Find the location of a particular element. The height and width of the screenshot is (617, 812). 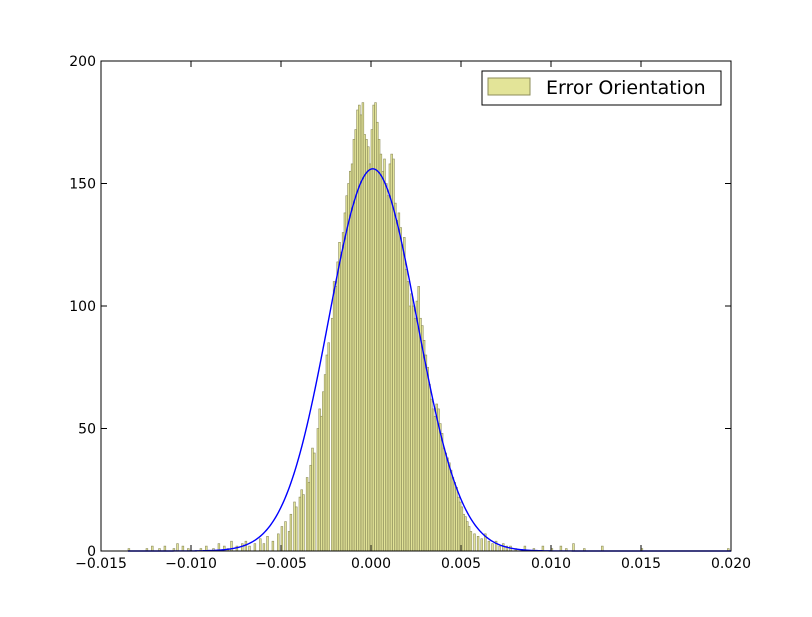

legend: Error Orientation is located at coordinates (601, 88).